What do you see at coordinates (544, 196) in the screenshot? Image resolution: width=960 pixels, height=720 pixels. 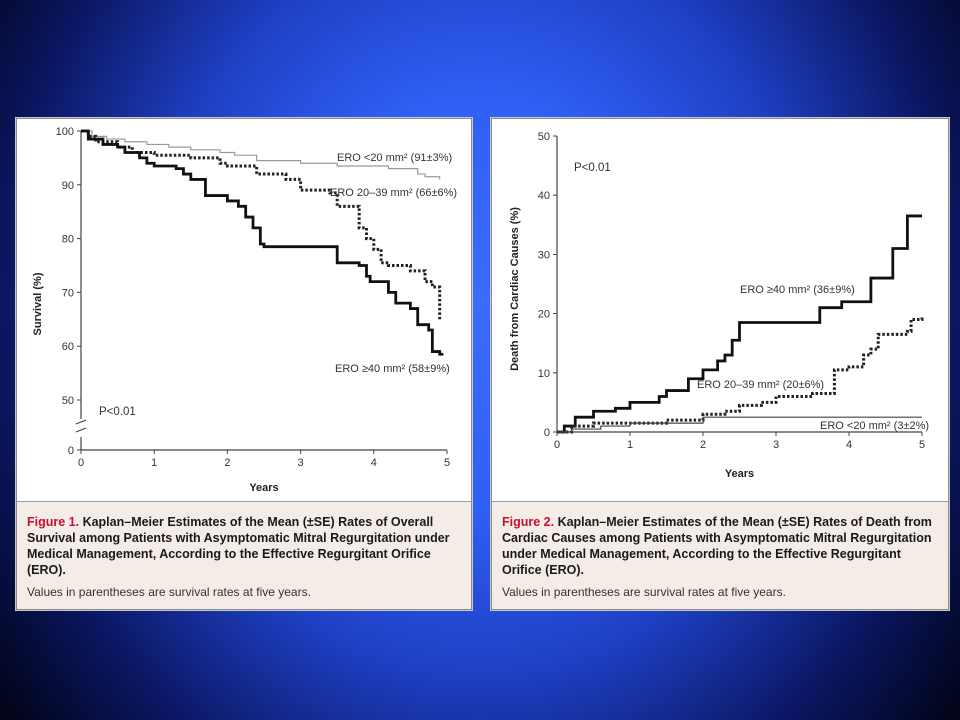 I see `y-tick-label: 40` at bounding box center [544, 196].